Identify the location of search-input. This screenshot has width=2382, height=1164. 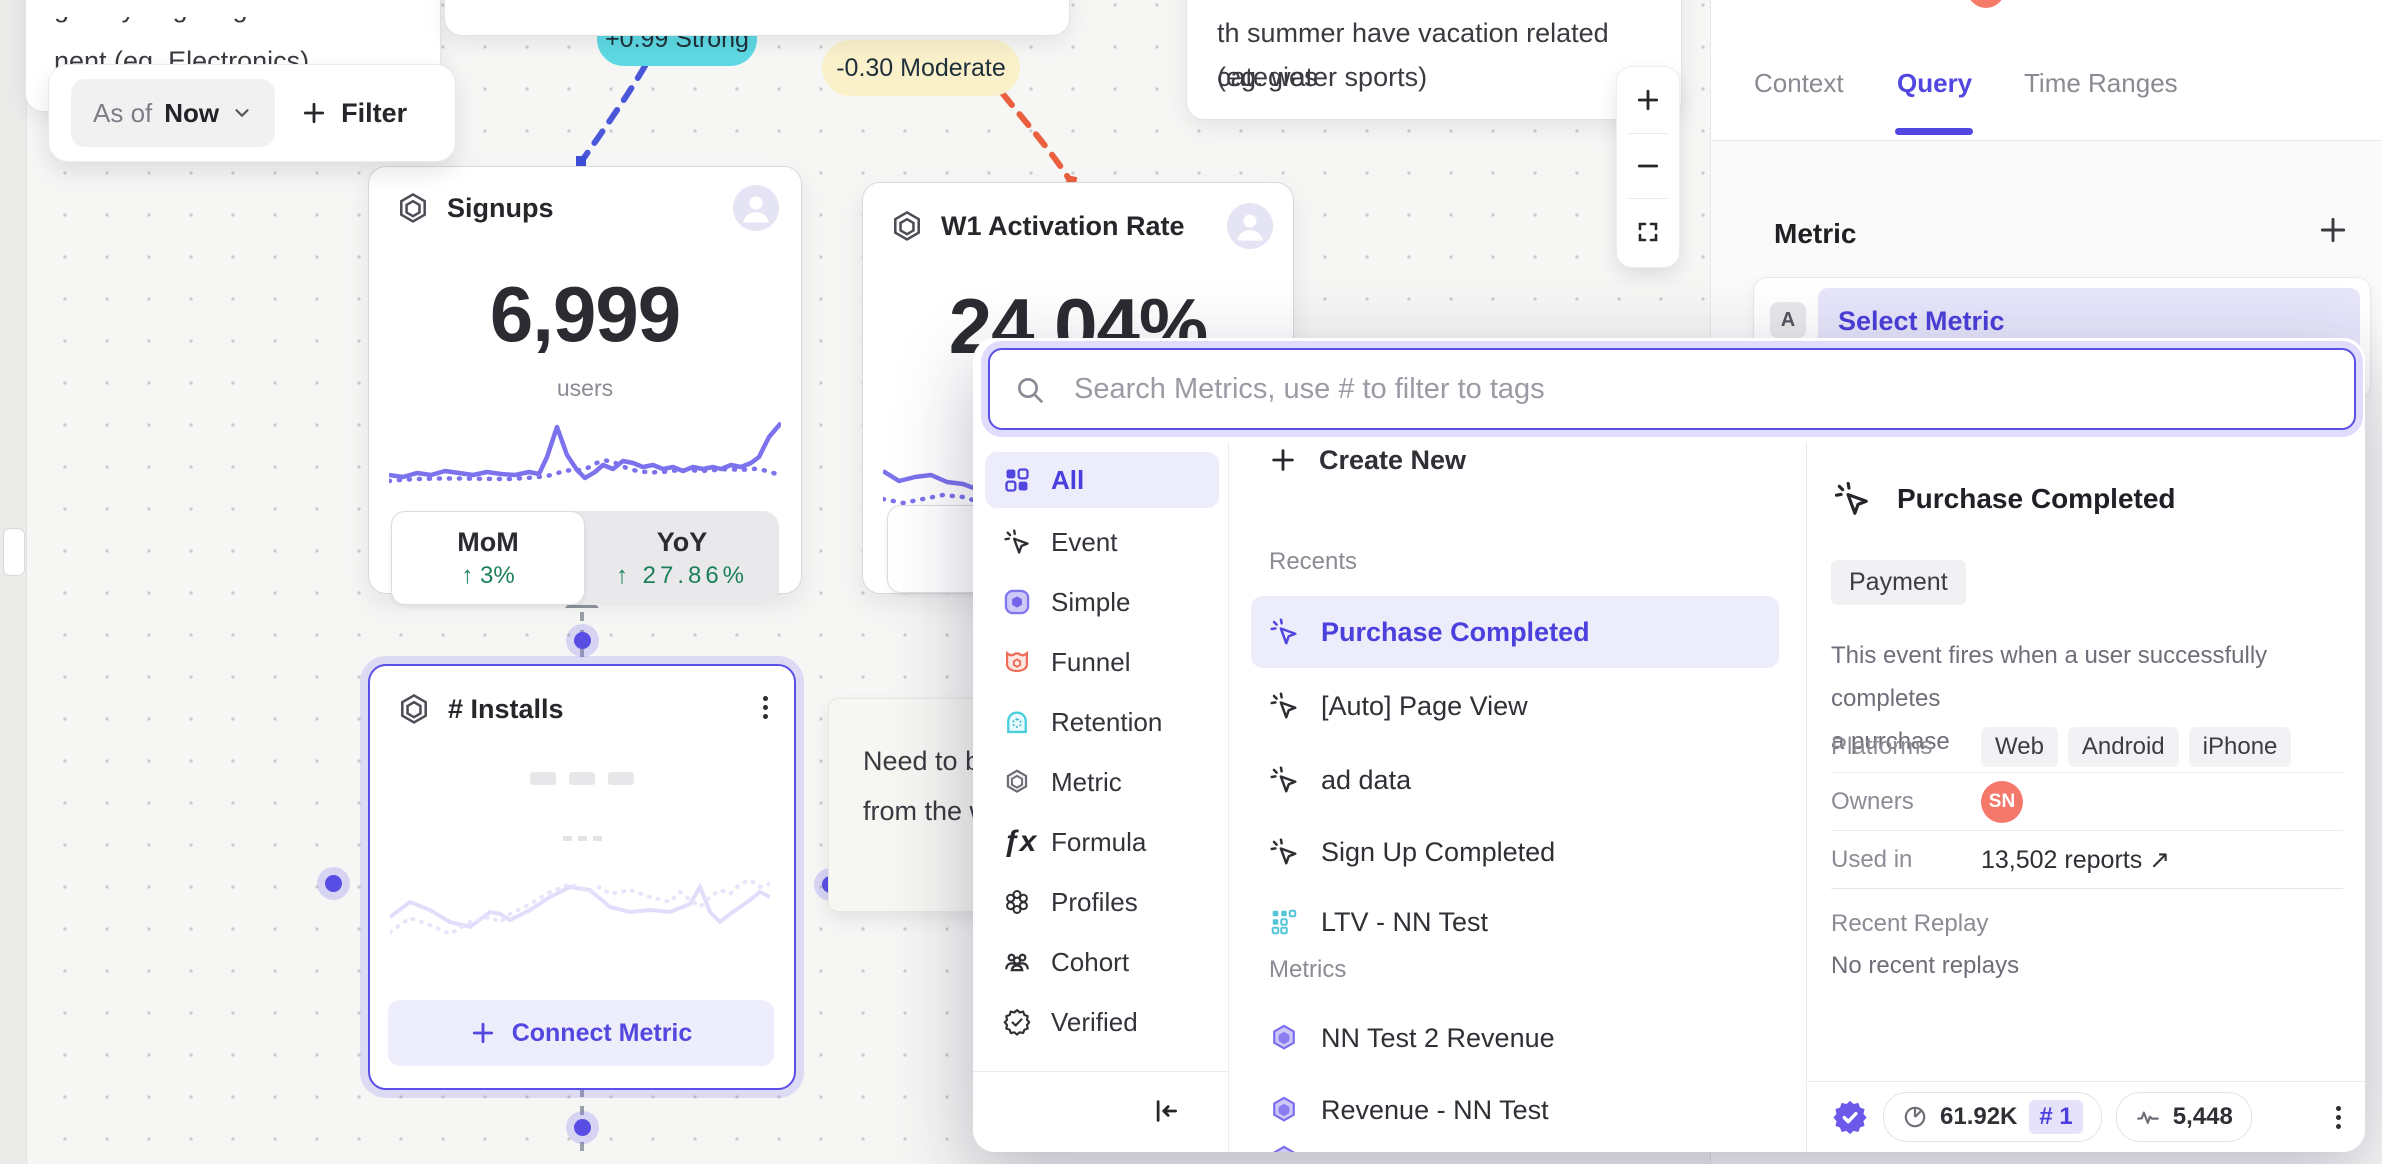
(1672, 389).